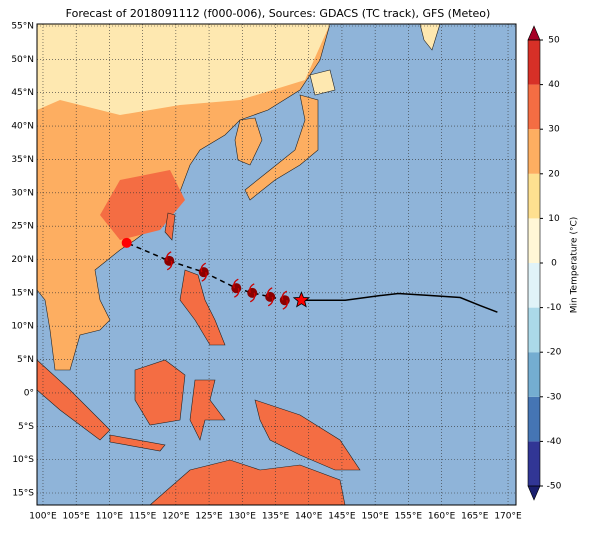 The width and height of the screenshot is (592, 533). What do you see at coordinates (143, 517) in the screenshot?
I see `x-tick-label: 115°E` at bounding box center [143, 517].